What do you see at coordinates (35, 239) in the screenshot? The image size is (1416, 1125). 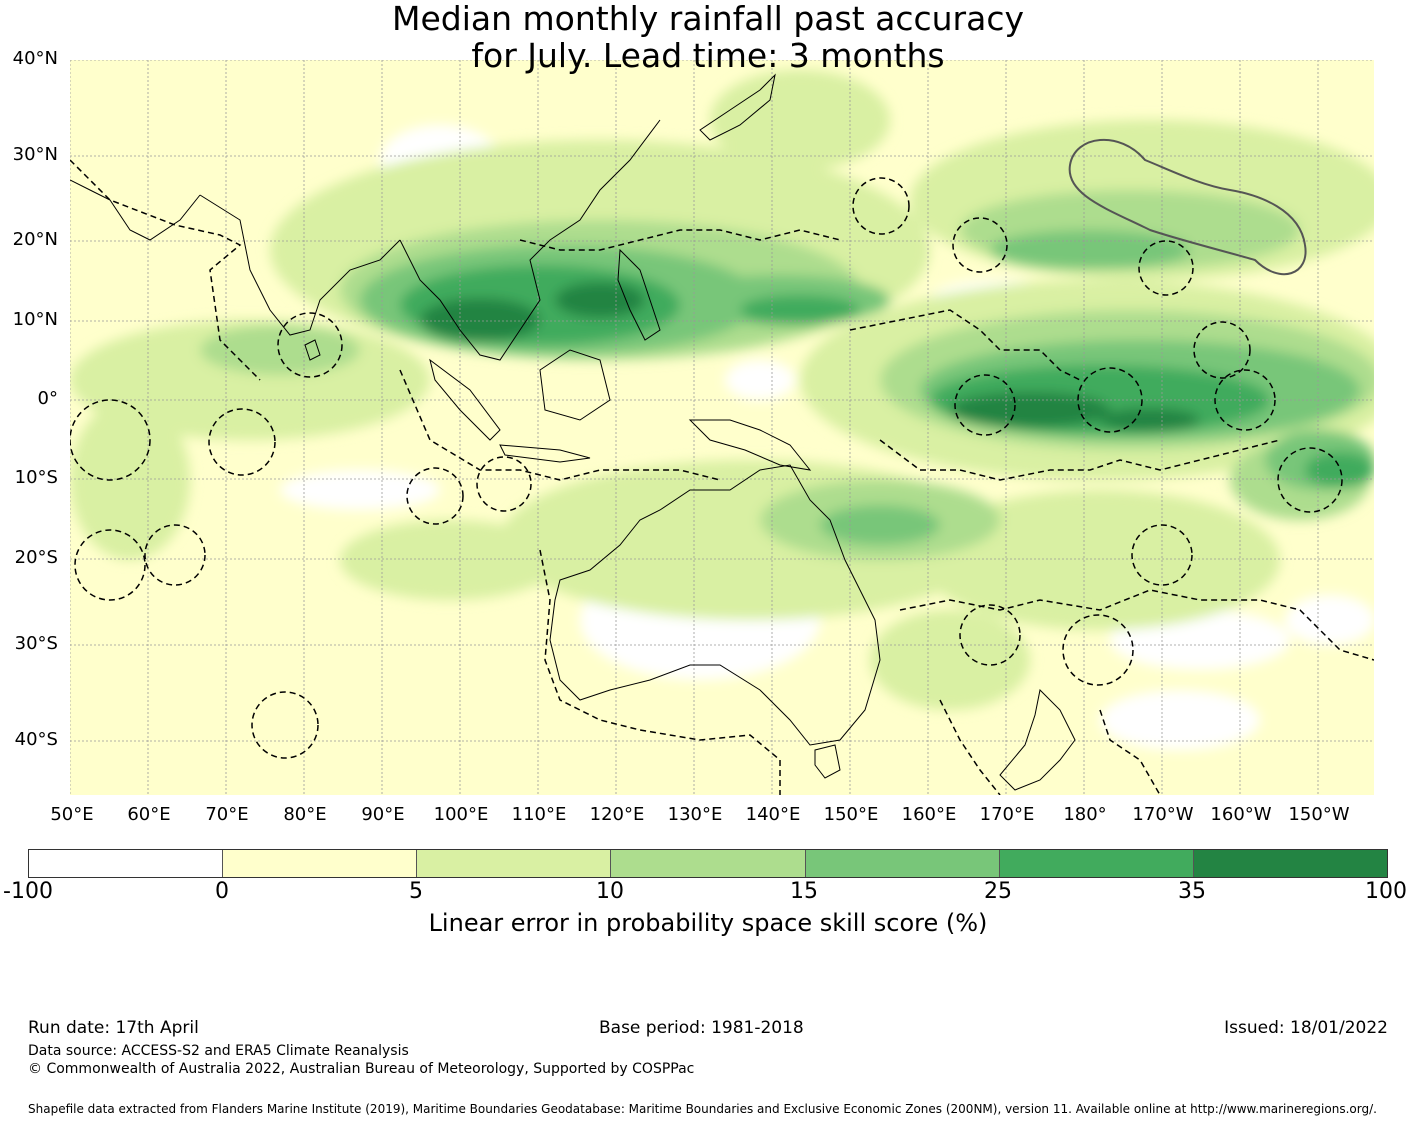 I see `lat-label: 20°N` at bounding box center [35, 239].